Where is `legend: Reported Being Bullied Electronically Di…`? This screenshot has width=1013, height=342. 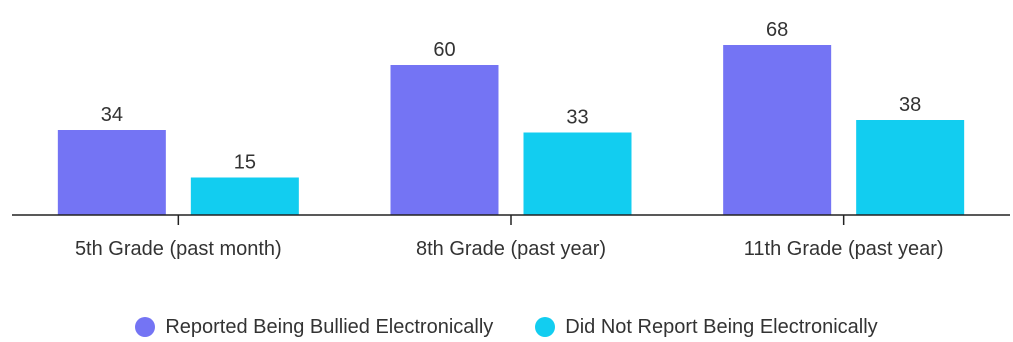
legend: Reported Being Bullied Electronically Di… is located at coordinates (506, 327).